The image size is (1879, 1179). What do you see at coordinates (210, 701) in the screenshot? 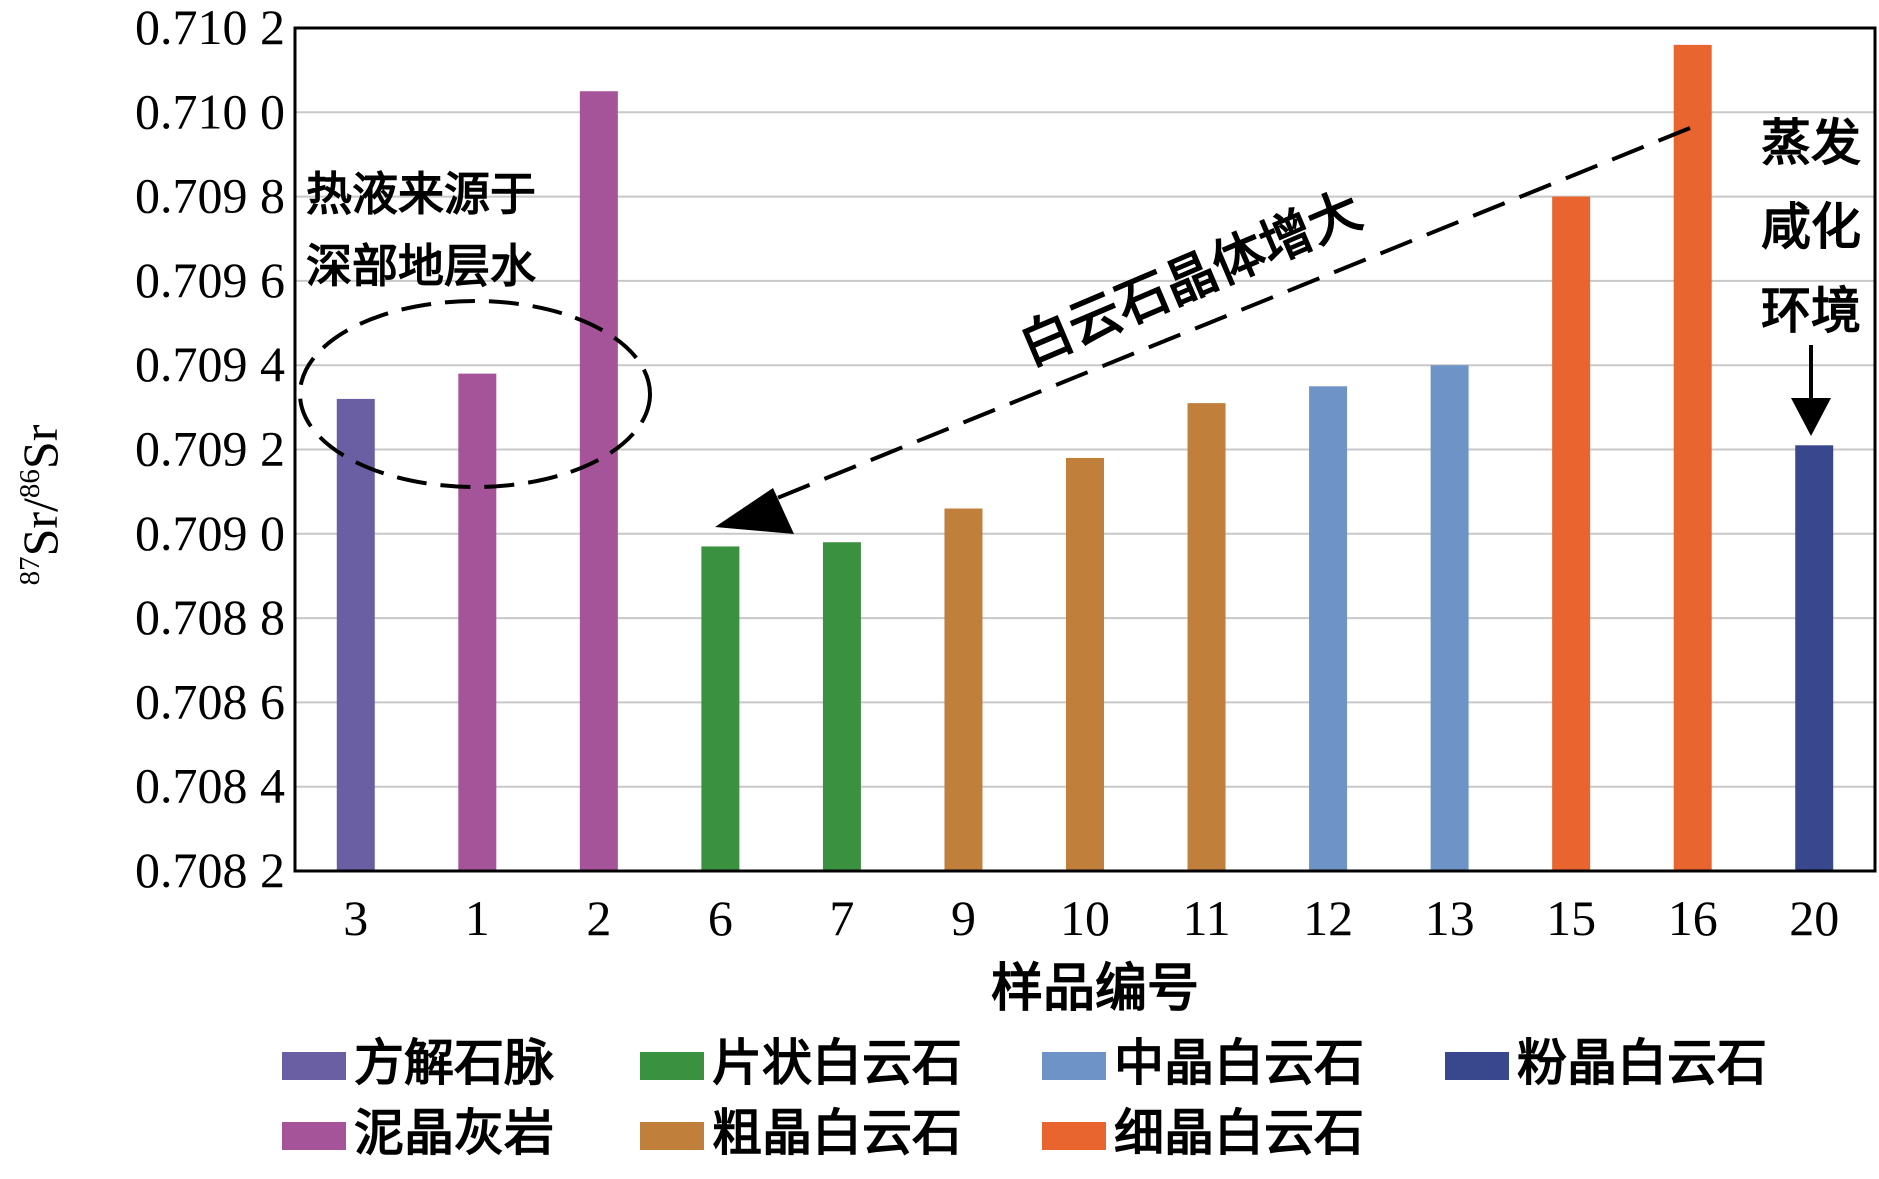
I see `y-tick-label: 0.708 6` at bounding box center [210, 701].